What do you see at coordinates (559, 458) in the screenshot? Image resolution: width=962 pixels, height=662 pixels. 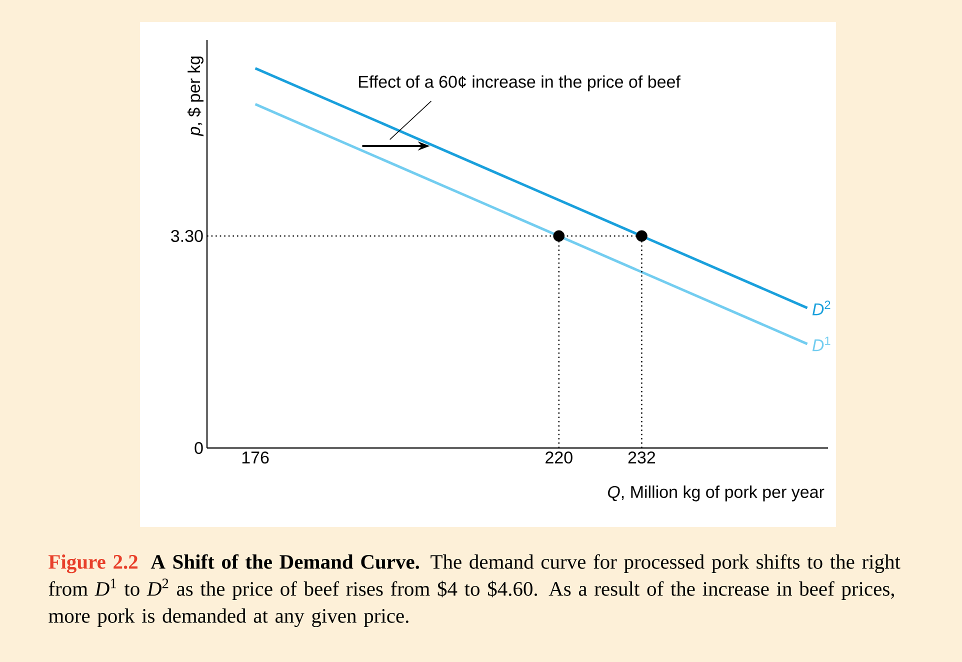 I see `x-tick-label: 220` at bounding box center [559, 458].